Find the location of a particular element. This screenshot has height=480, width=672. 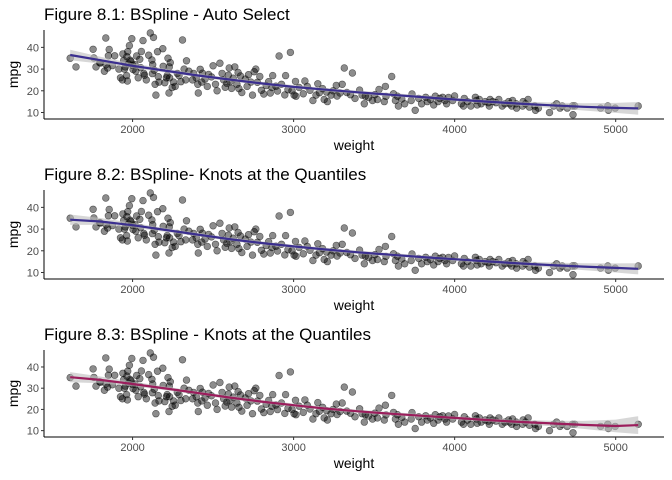

x-tick-label: 4000 is located at coordinates (454, 130).